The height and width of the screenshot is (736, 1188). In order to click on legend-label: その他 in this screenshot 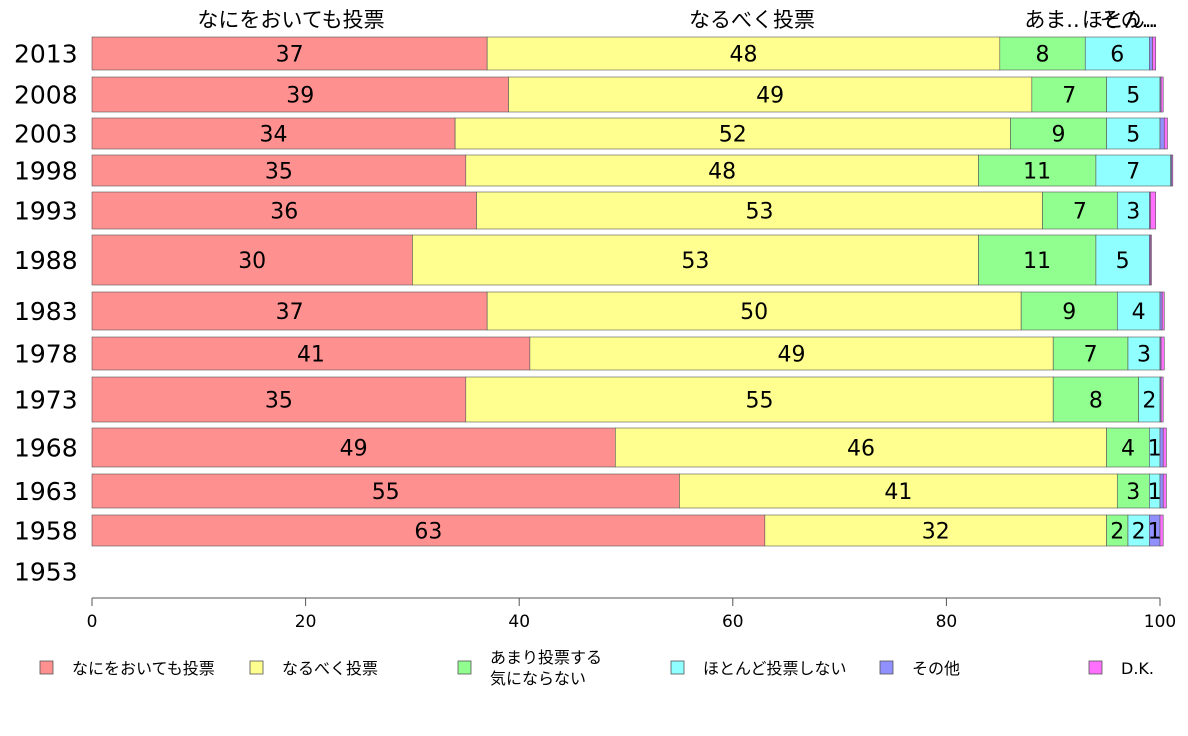, I will do `click(936, 668)`.